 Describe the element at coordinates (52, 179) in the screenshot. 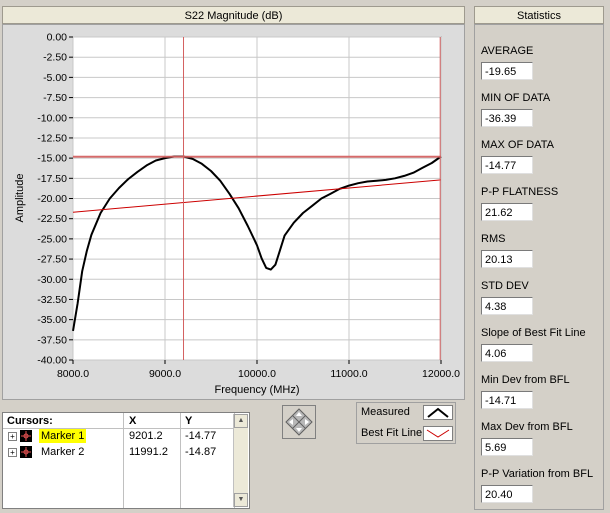

I see `y-tick-label: -17.50` at that location.